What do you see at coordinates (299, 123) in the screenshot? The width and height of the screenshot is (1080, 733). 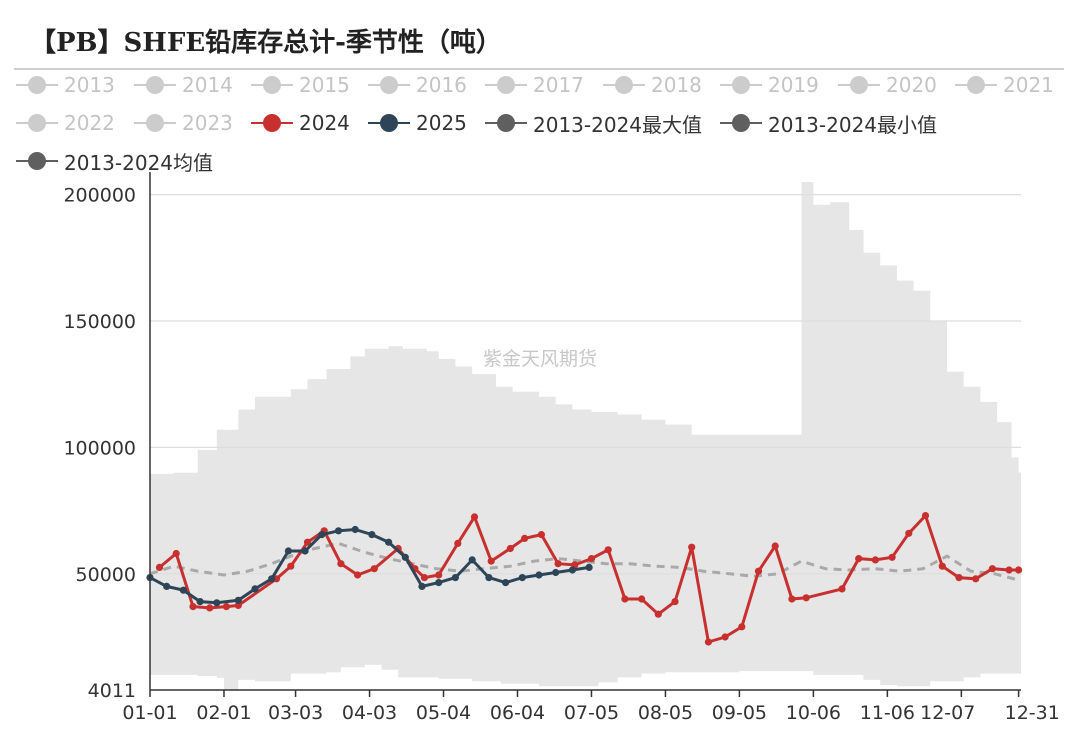 I see `legend-item-2024: 2024` at bounding box center [299, 123].